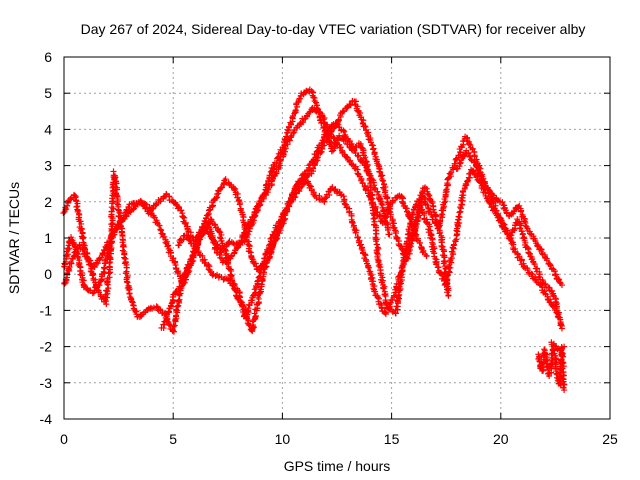 This screenshot has height=480, width=640. Describe the element at coordinates (610, 439) in the screenshot. I see `x-tick-label: 25` at that location.